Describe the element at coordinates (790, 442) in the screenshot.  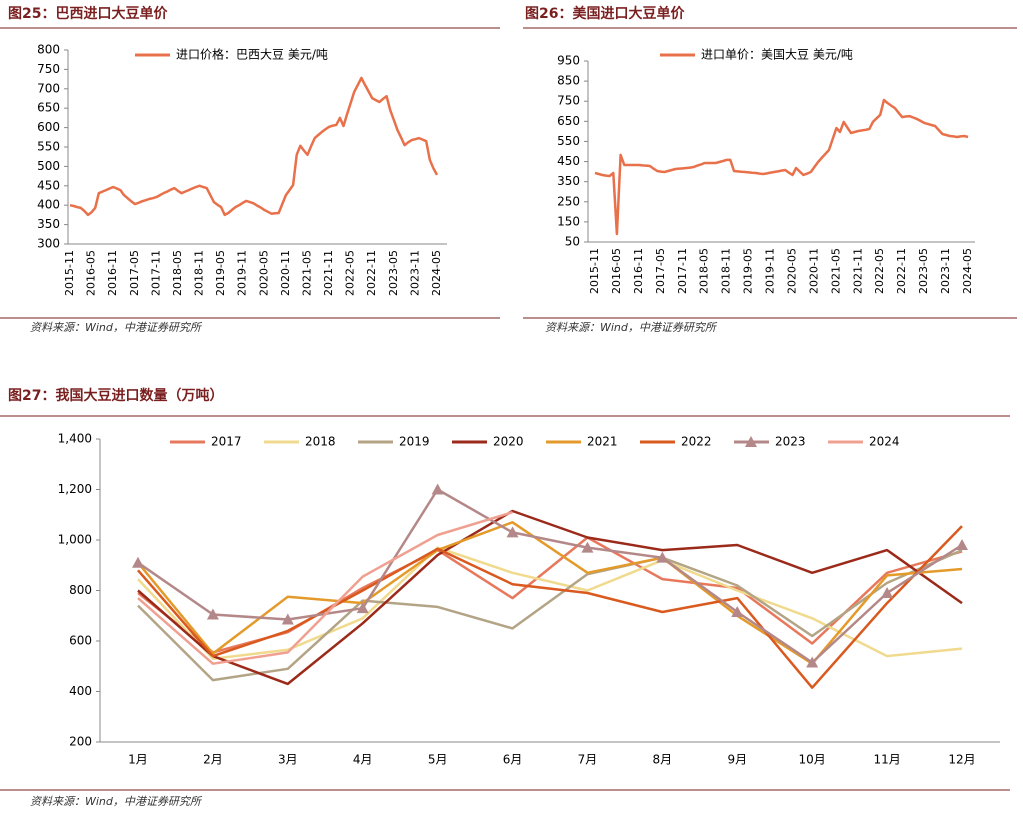
I see `legend-label: 2023` at that location.